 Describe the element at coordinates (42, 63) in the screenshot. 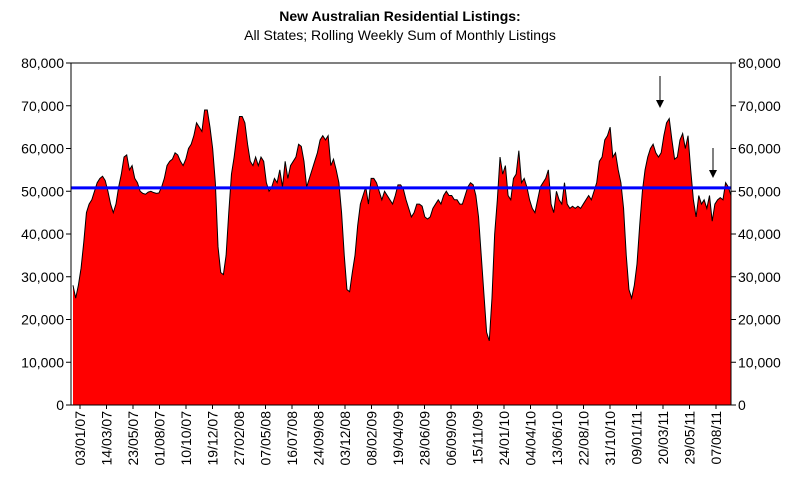

I see `y-tick-label-left: 80,000` at that location.